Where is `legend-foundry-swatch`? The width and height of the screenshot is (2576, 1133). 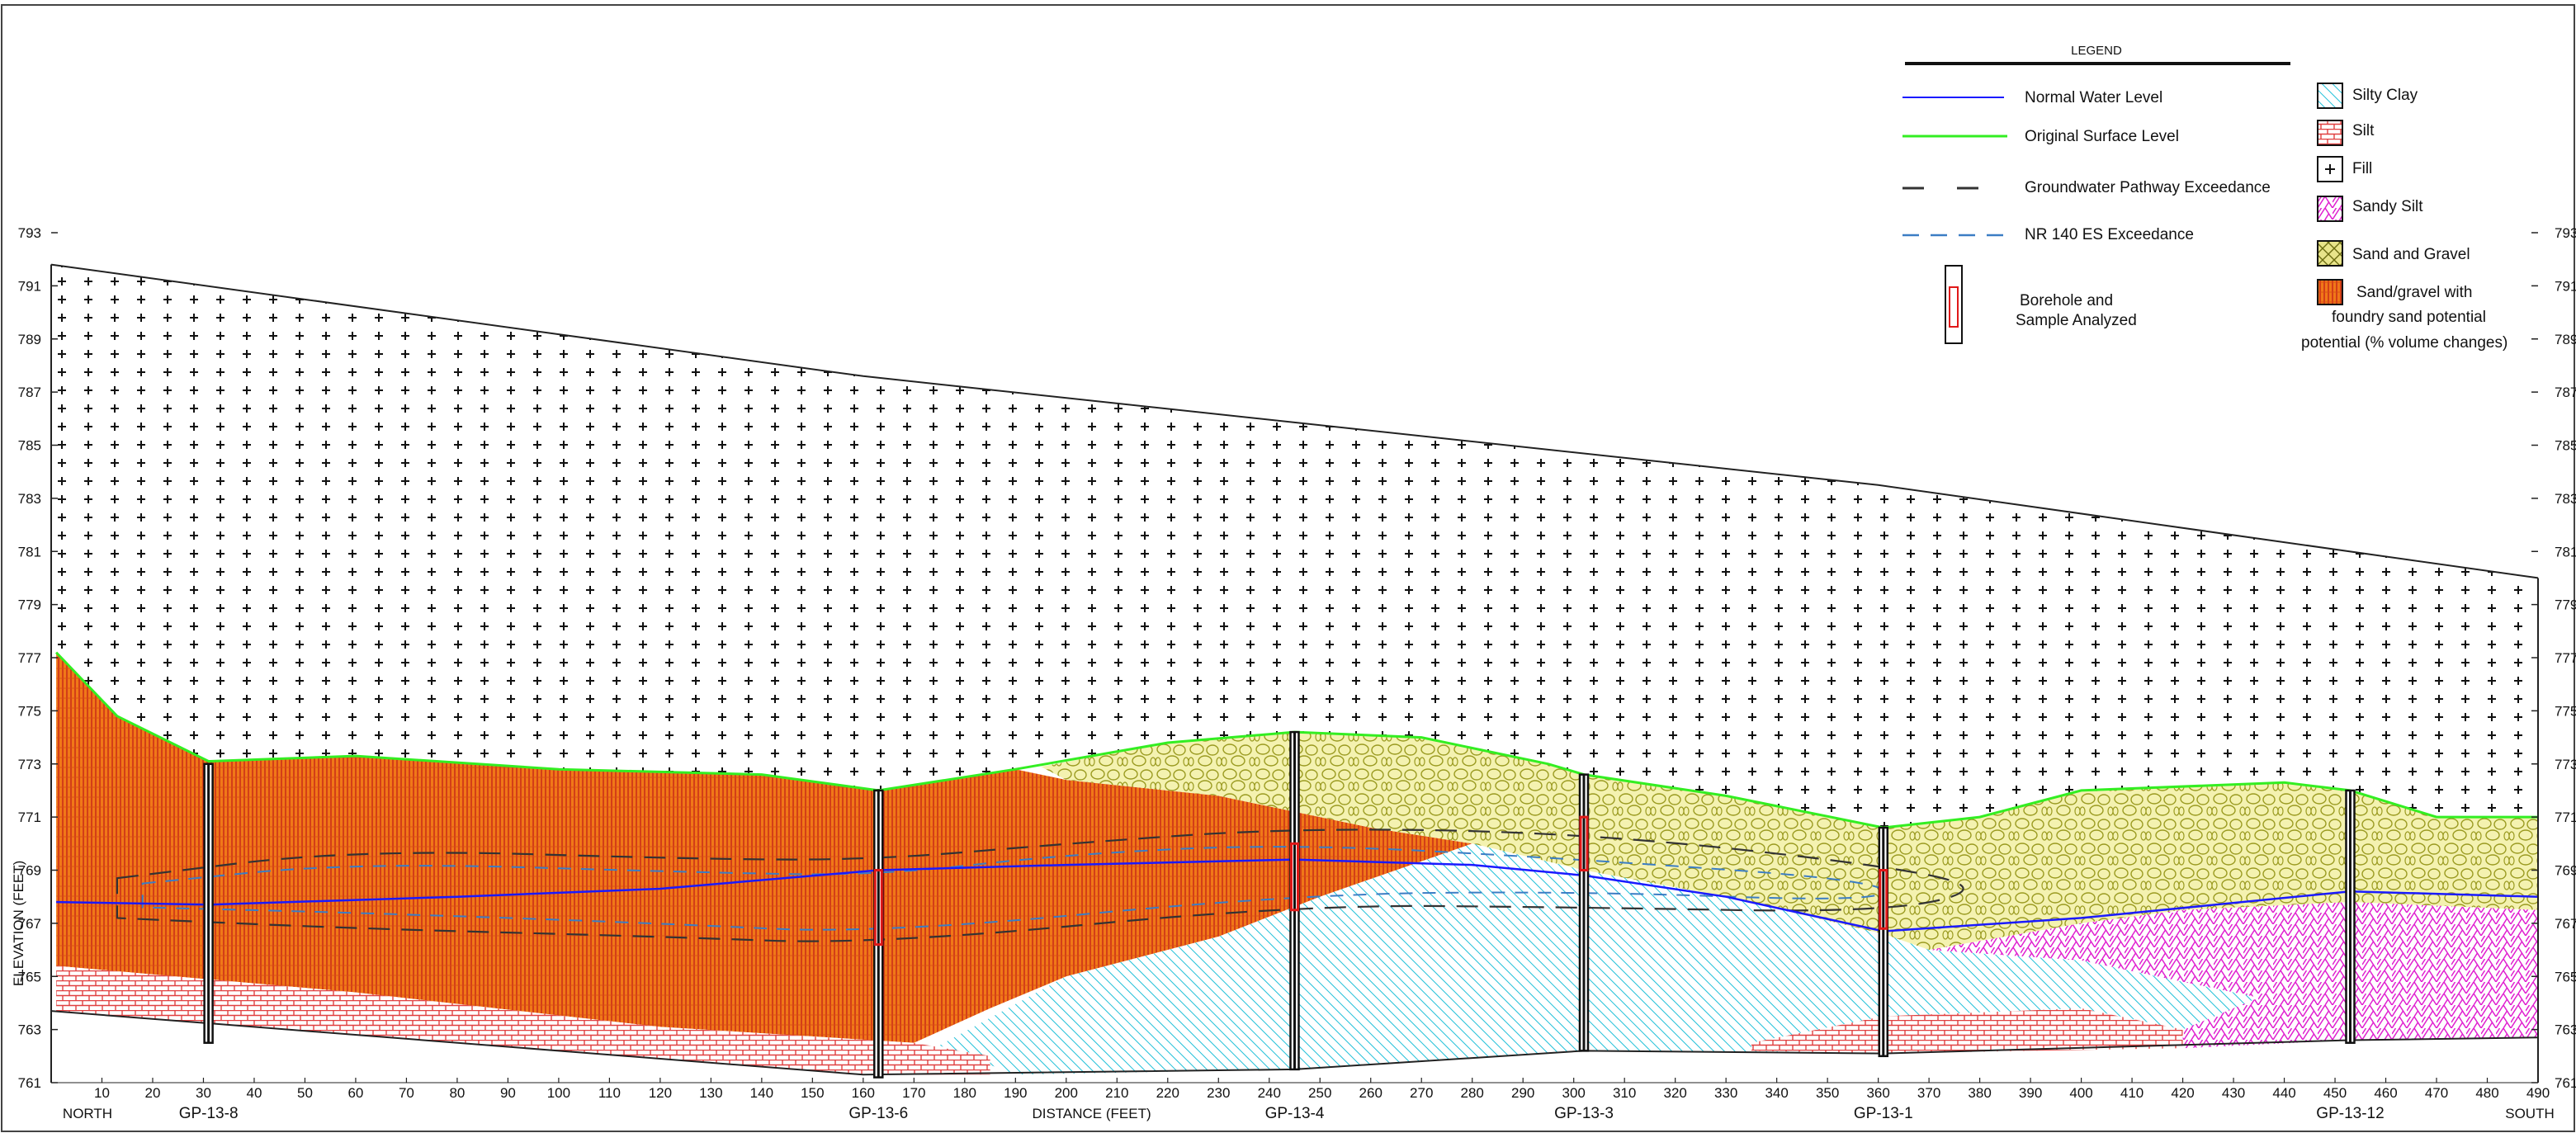 legend-foundry-swatch is located at coordinates (2330, 292).